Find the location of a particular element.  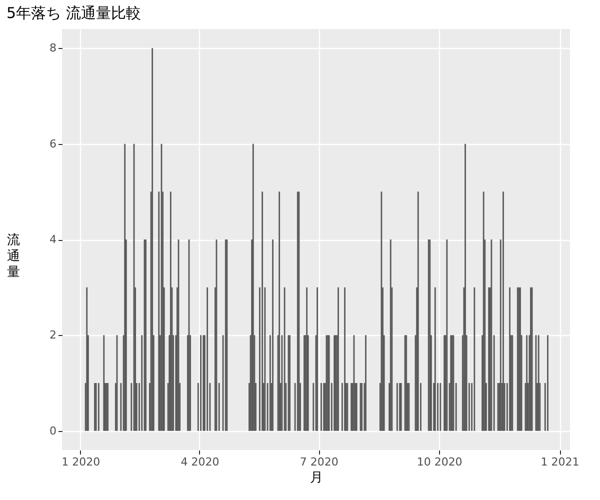

x-tick-label: 10 2020 is located at coordinates (439, 462).